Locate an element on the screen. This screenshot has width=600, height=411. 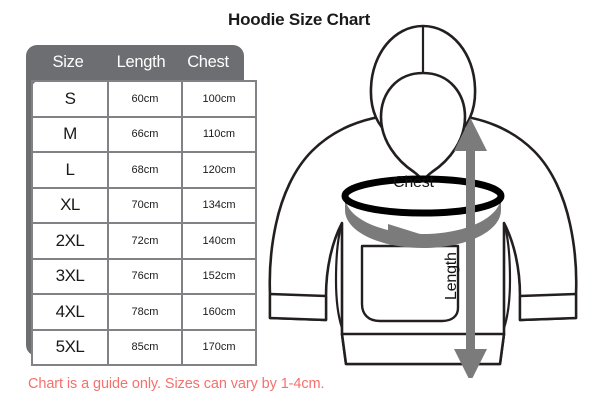
cell-length: 76cm is located at coordinates (145, 276).